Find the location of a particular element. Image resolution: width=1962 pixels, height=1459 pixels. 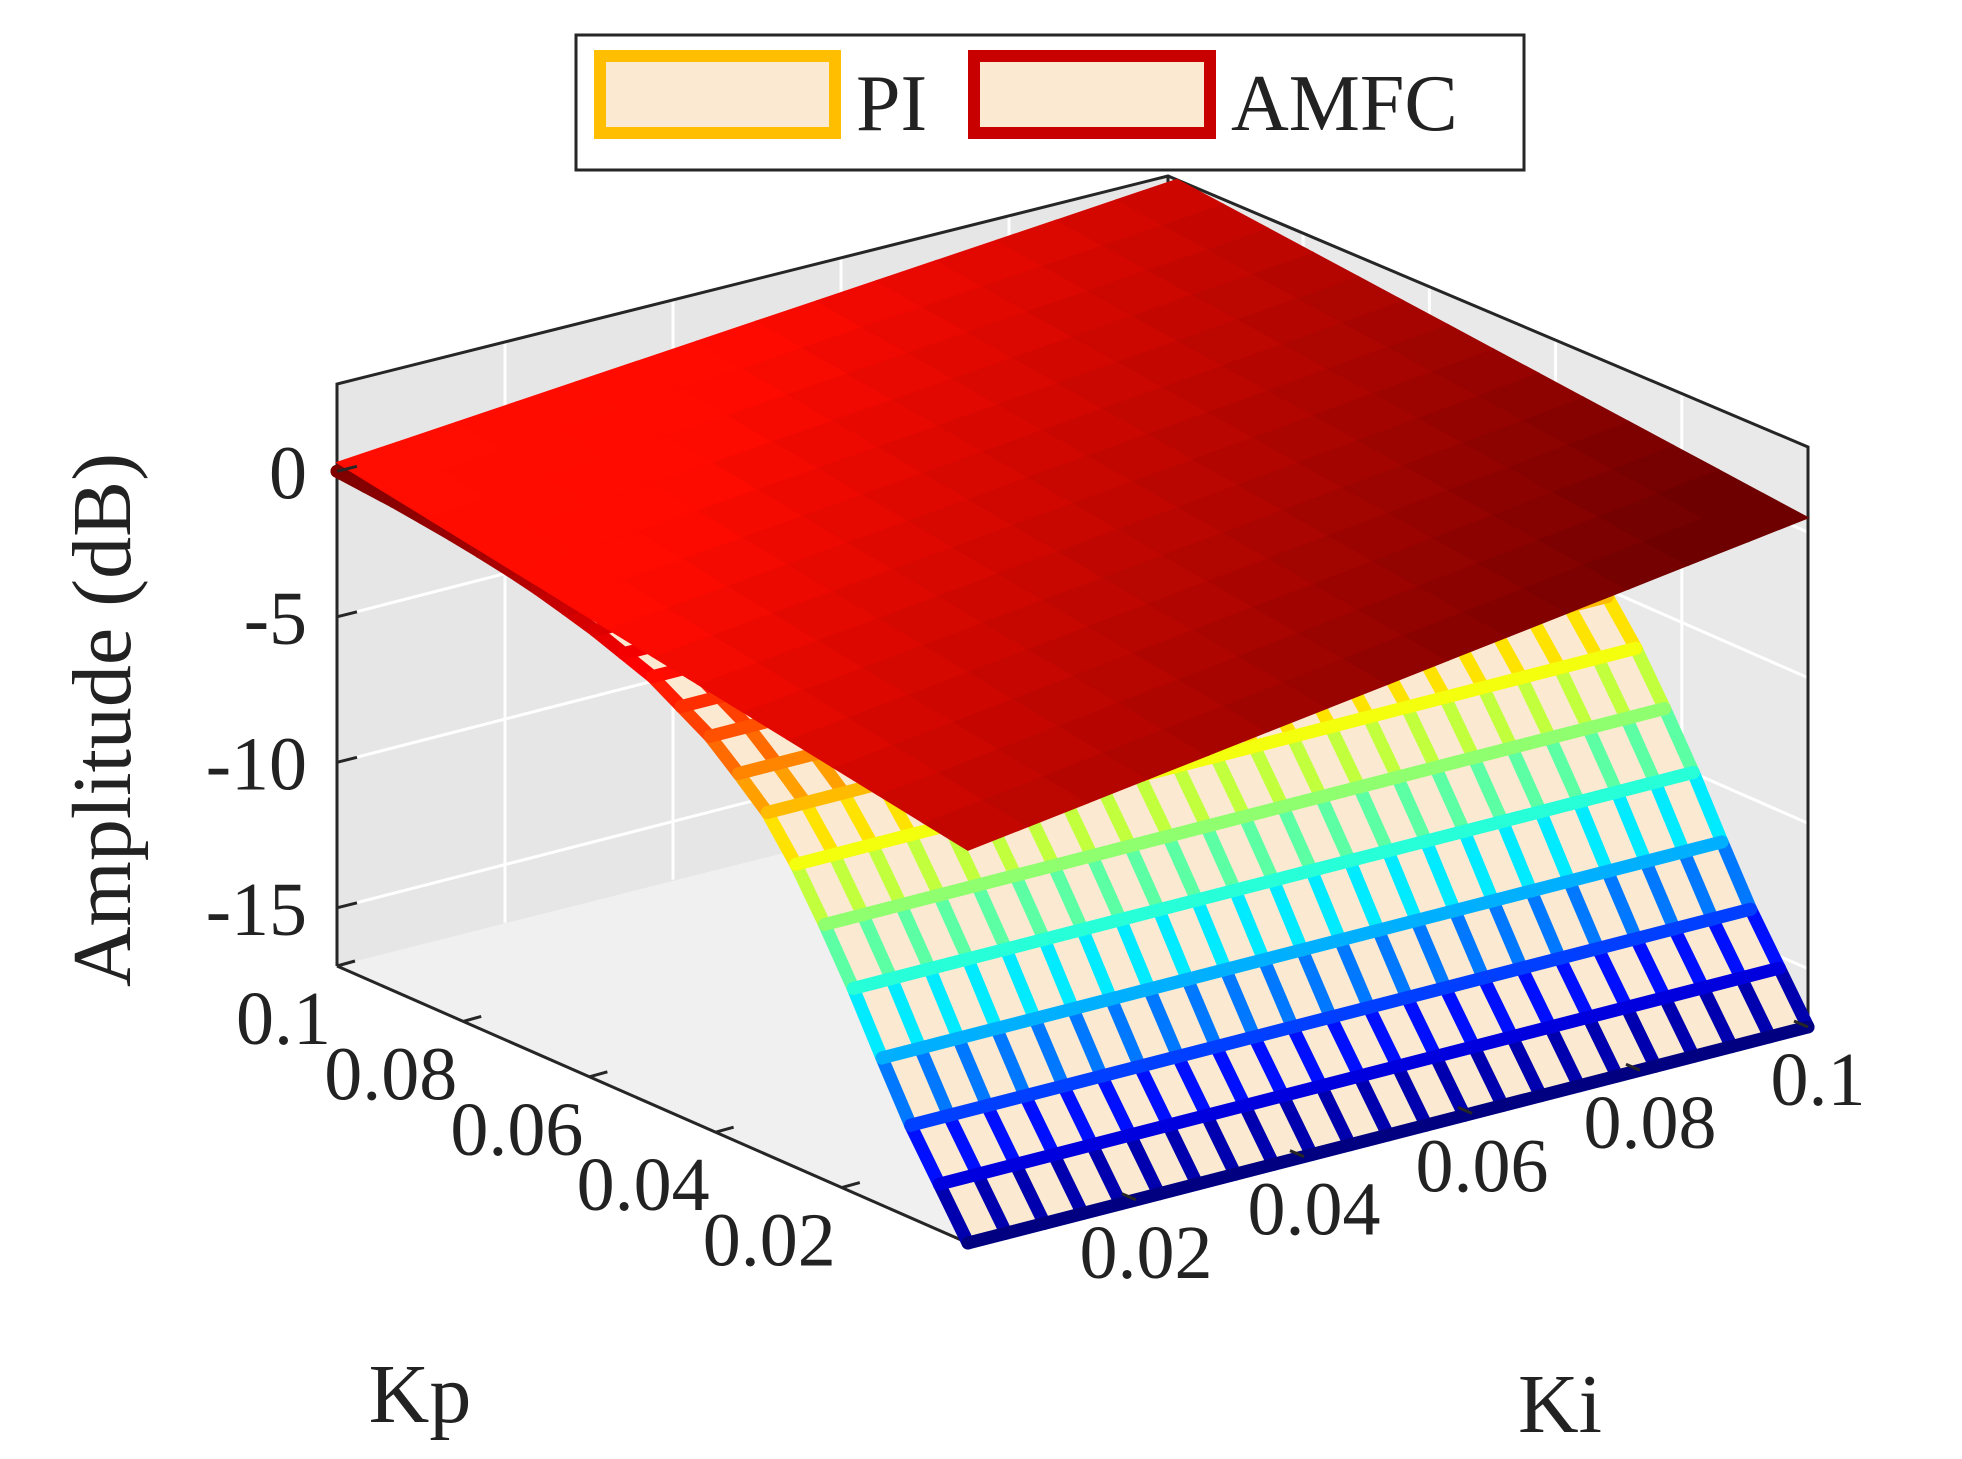

amfc-surface-patch is located at coordinates (1169, 202).